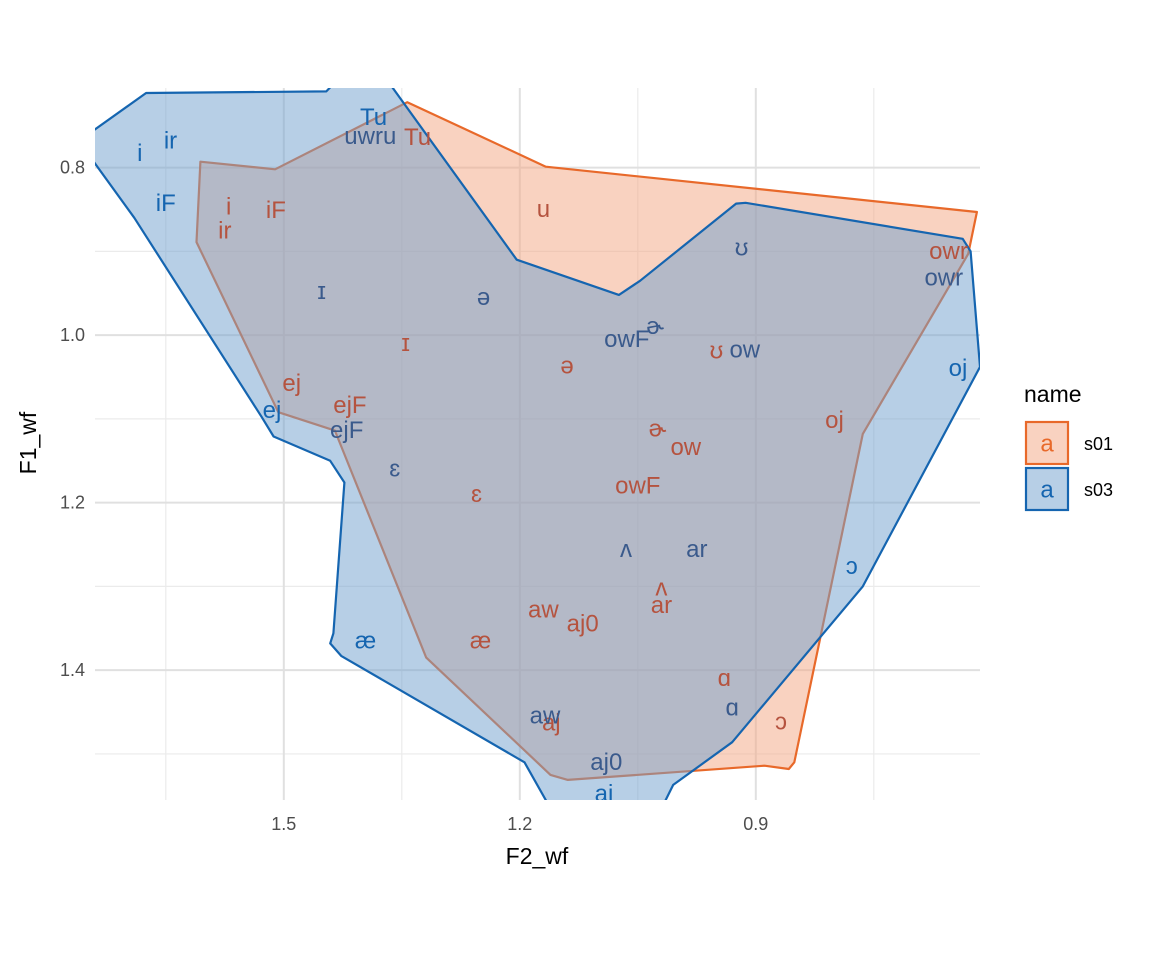  I want to click on point-label-s01: owr, so click(948, 251).